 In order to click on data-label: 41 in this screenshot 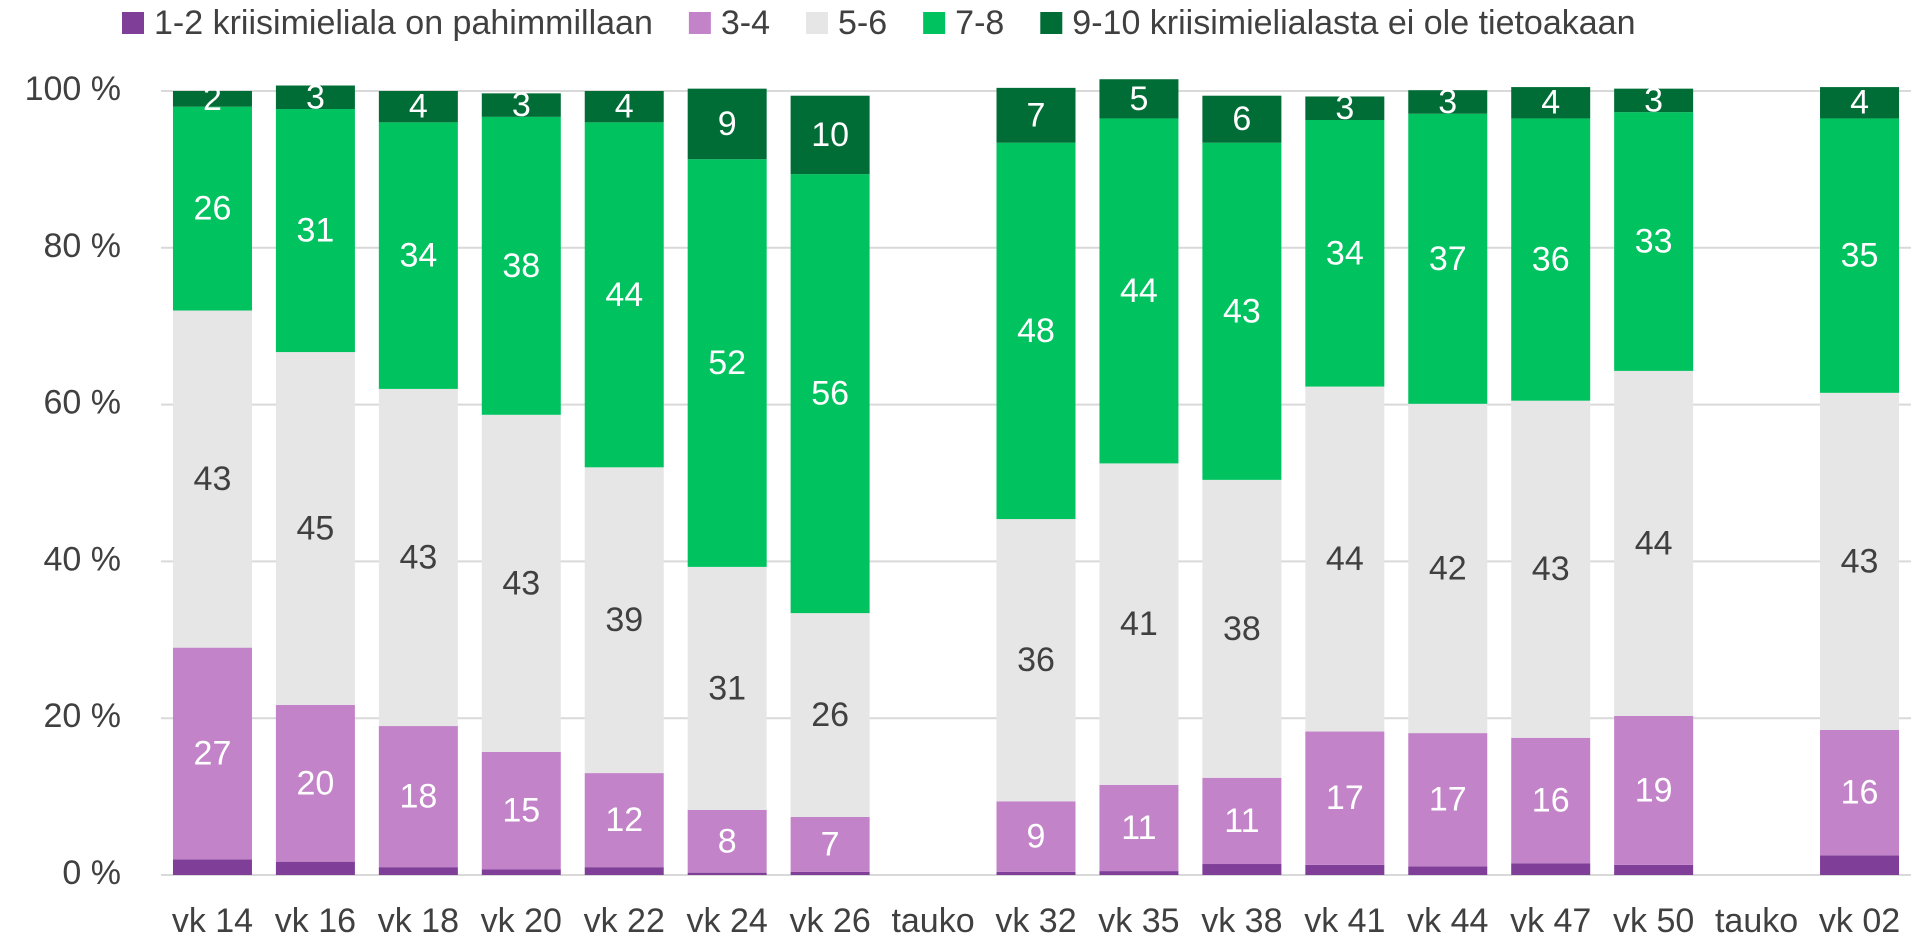, I will do `click(1139, 624)`.